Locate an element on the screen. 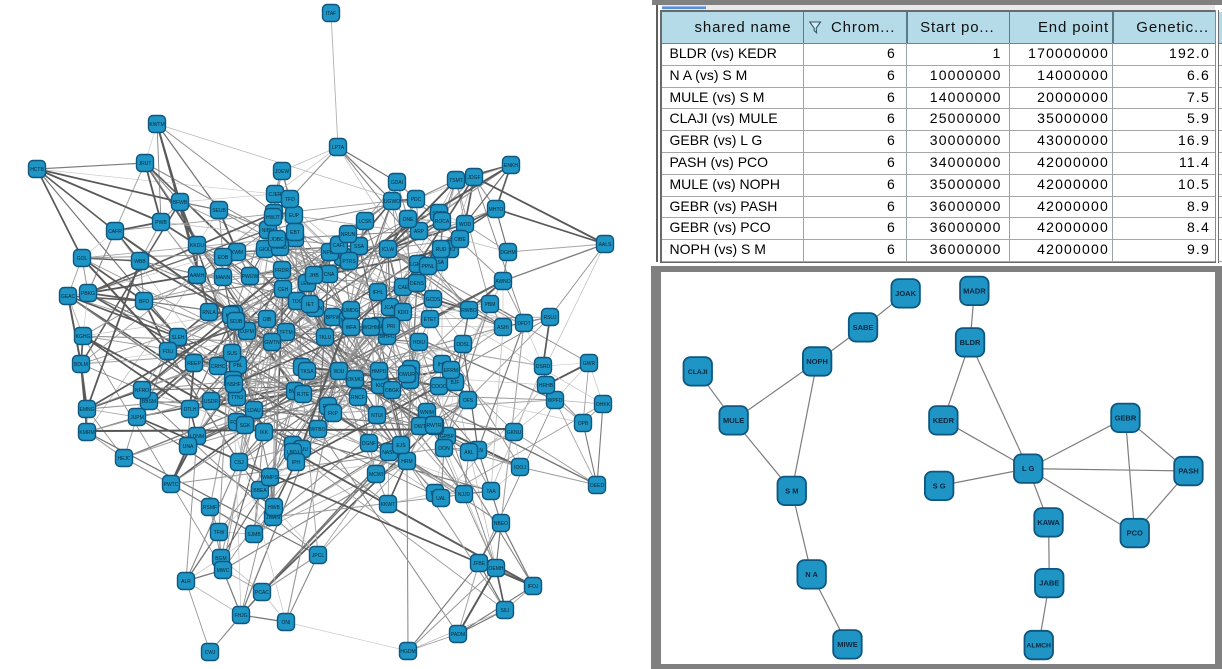 The image size is (1222, 669). svg-text: JFBE is located at coordinates (479, 564).